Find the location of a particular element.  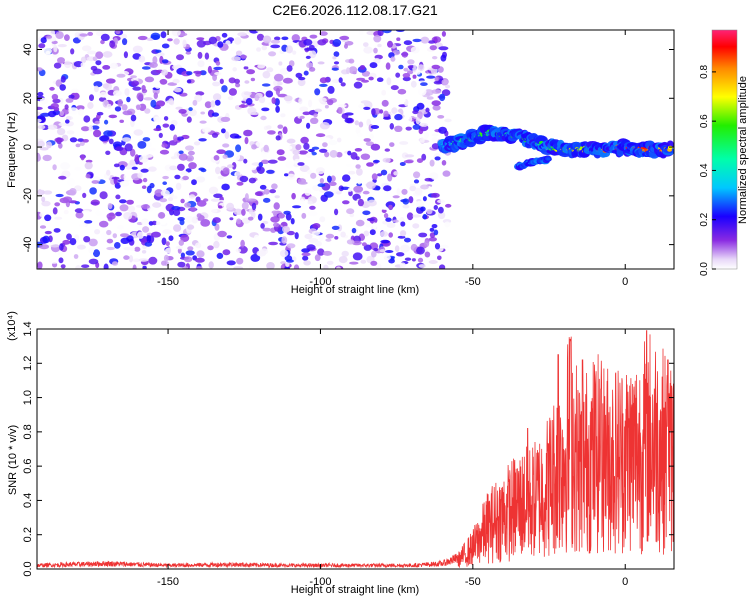

secondary-track-mark is located at coordinates (548, 159).